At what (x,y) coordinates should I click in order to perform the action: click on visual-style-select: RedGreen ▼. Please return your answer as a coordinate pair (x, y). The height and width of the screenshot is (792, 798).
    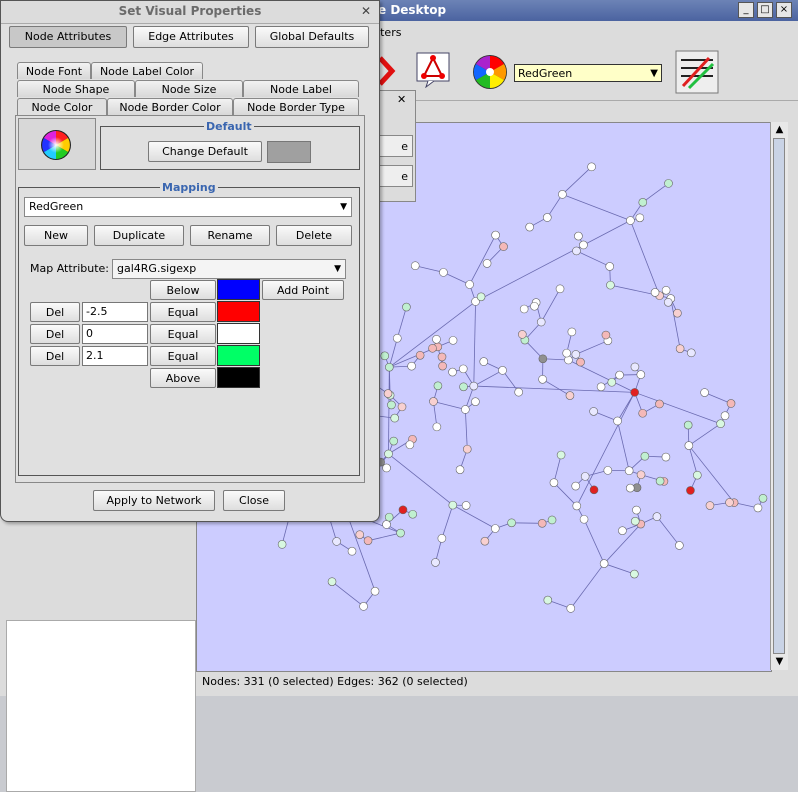
    Looking at the image, I should click on (588, 73).